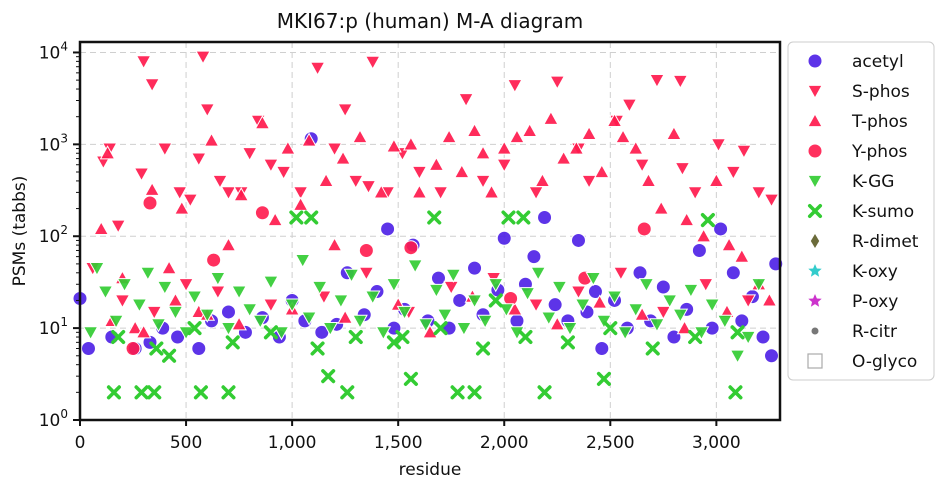  Describe the element at coordinates (815, 92) in the screenshot. I see `legend-marker-S-phos` at that location.